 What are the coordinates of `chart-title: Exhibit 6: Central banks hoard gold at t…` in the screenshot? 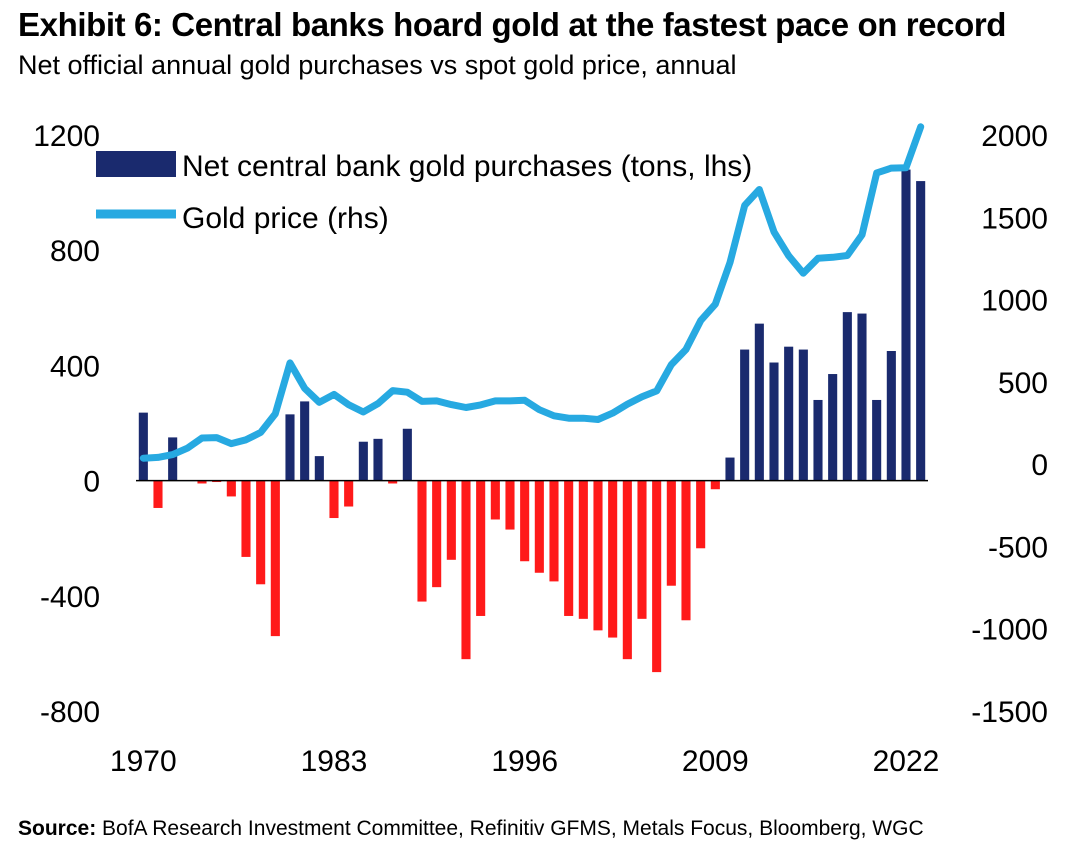 It's located at (512, 24).